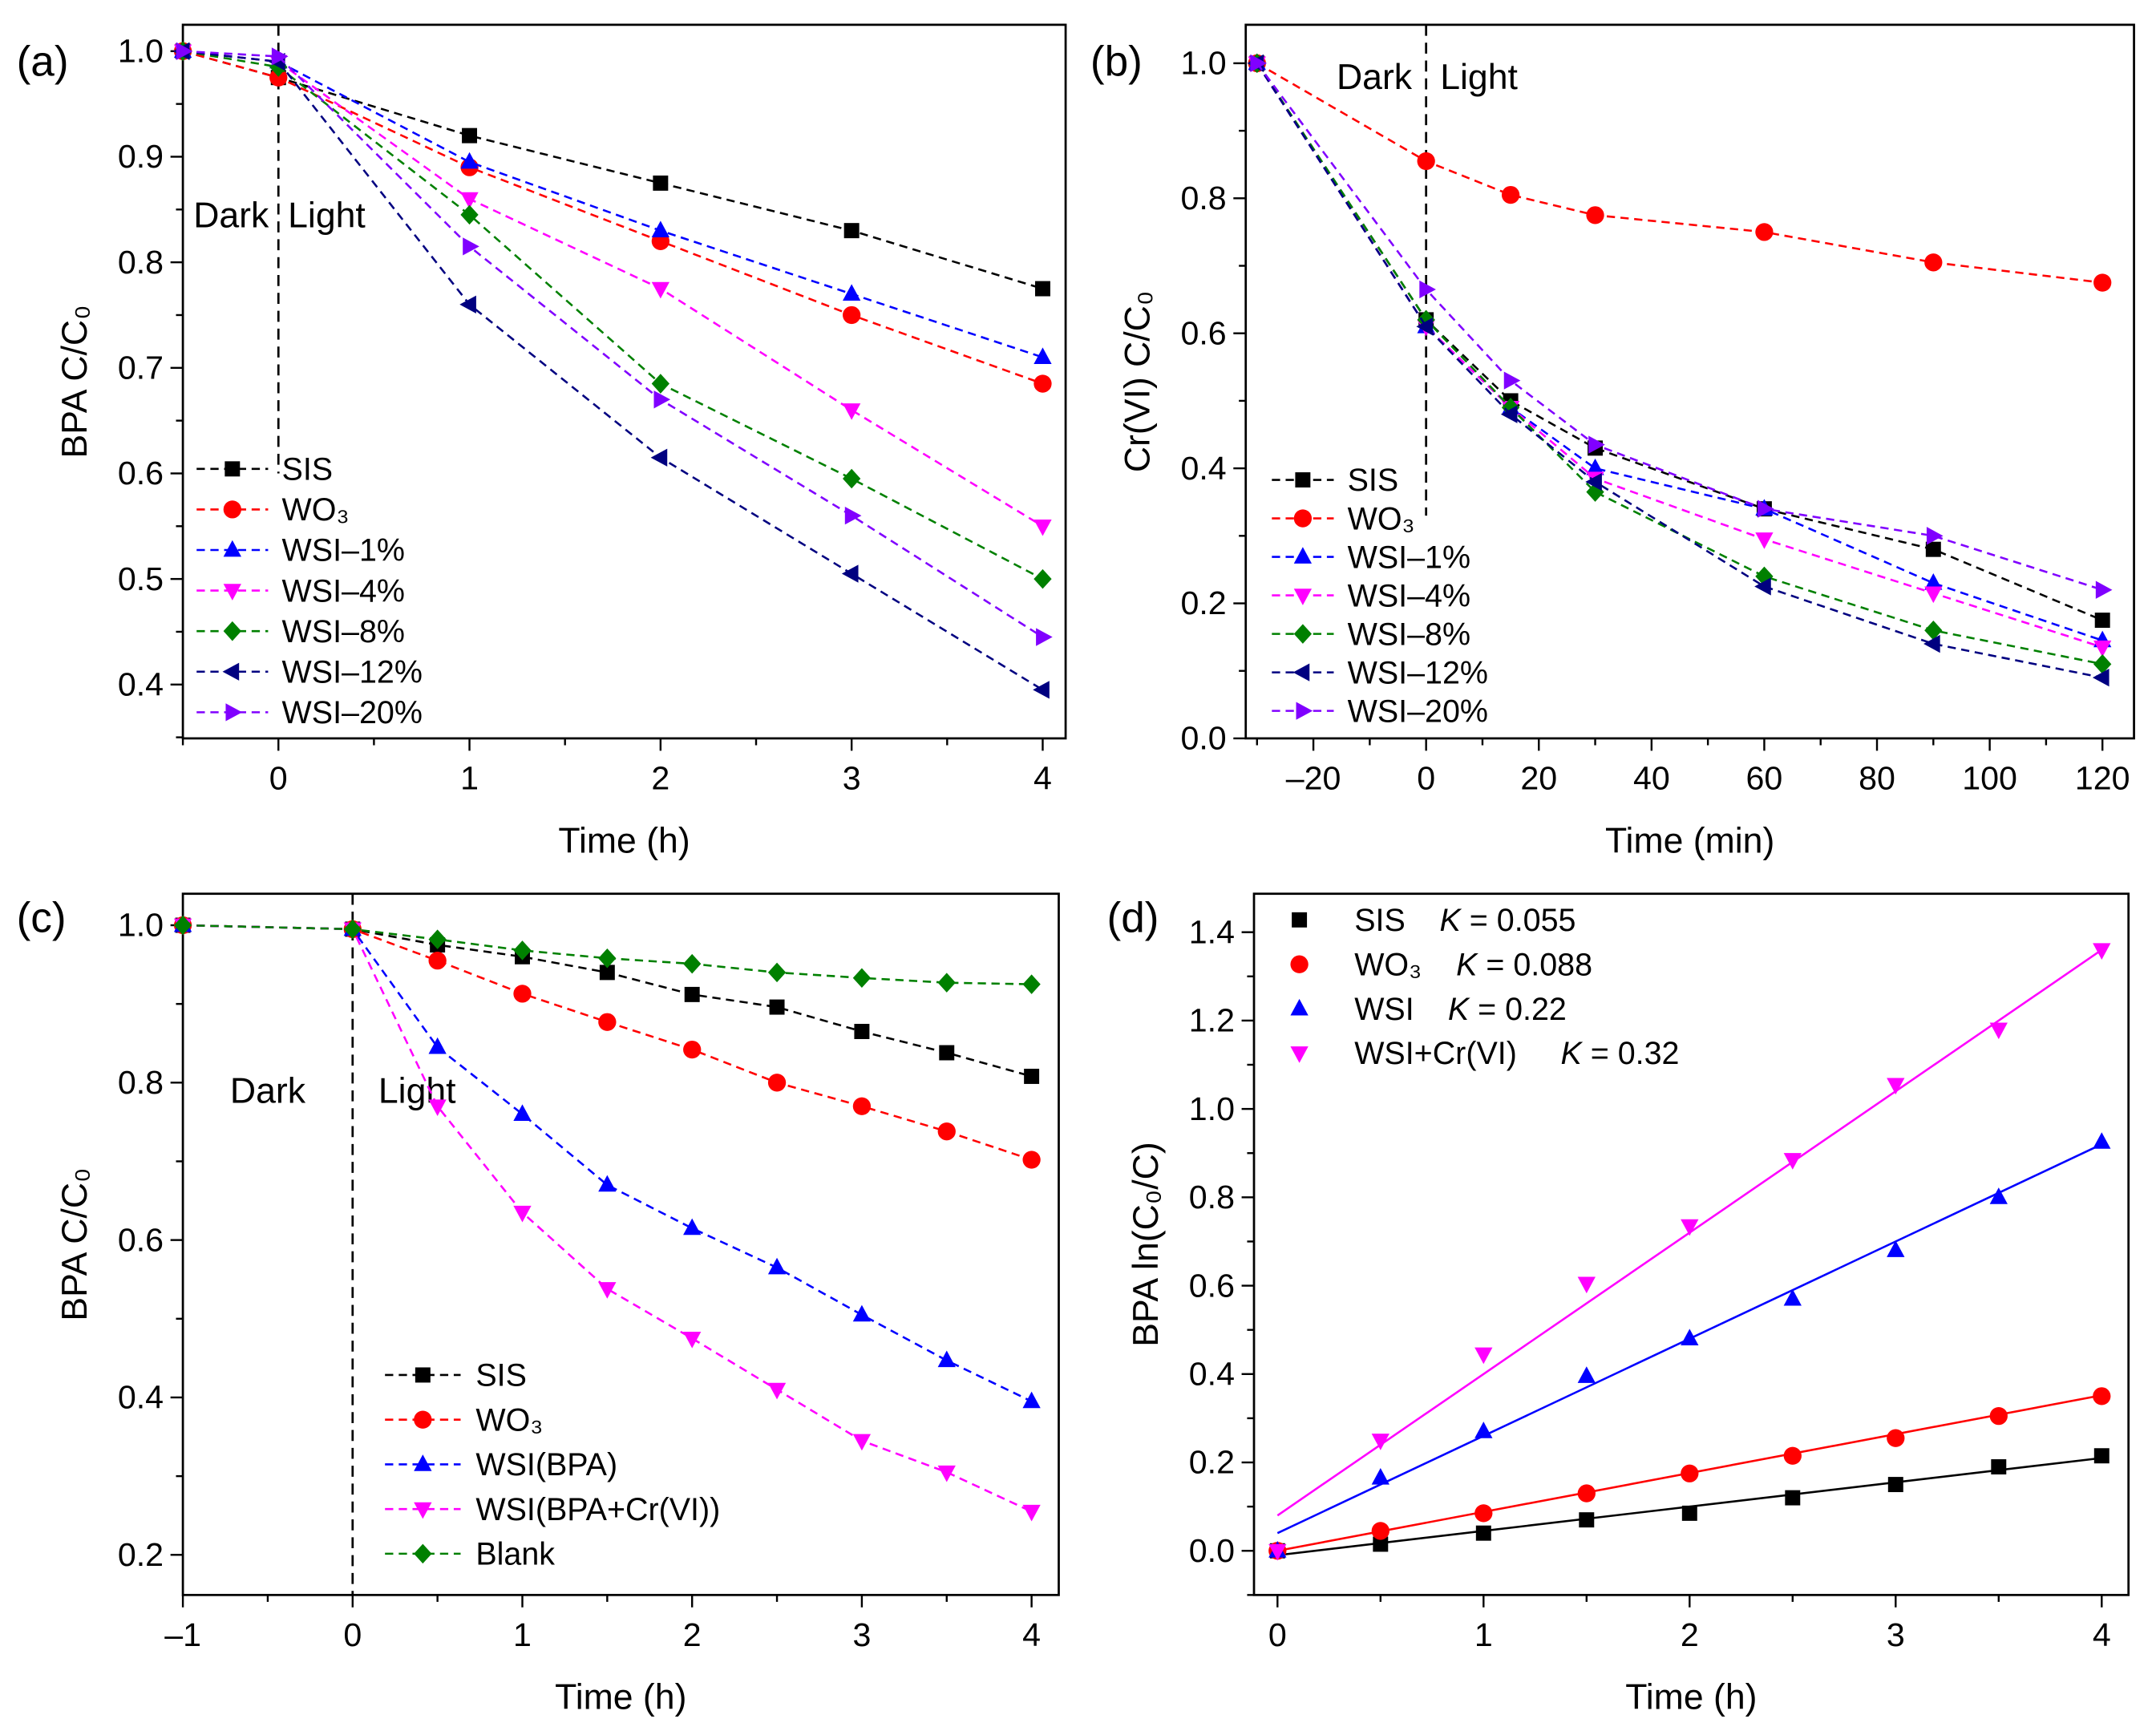 The width and height of the screenshot is (2156, 1727). What do you see at coordinates (42, 919) in the screenshot?
I see `panel-label: (c)` at bounding box center [42, 919].